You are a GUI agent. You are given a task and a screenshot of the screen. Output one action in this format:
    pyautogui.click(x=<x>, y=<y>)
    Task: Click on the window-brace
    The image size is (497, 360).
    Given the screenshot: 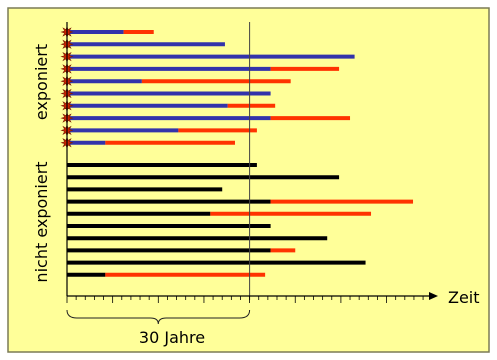 What is the action you would take?
    pyautogui.click(x=158, y=317)
    